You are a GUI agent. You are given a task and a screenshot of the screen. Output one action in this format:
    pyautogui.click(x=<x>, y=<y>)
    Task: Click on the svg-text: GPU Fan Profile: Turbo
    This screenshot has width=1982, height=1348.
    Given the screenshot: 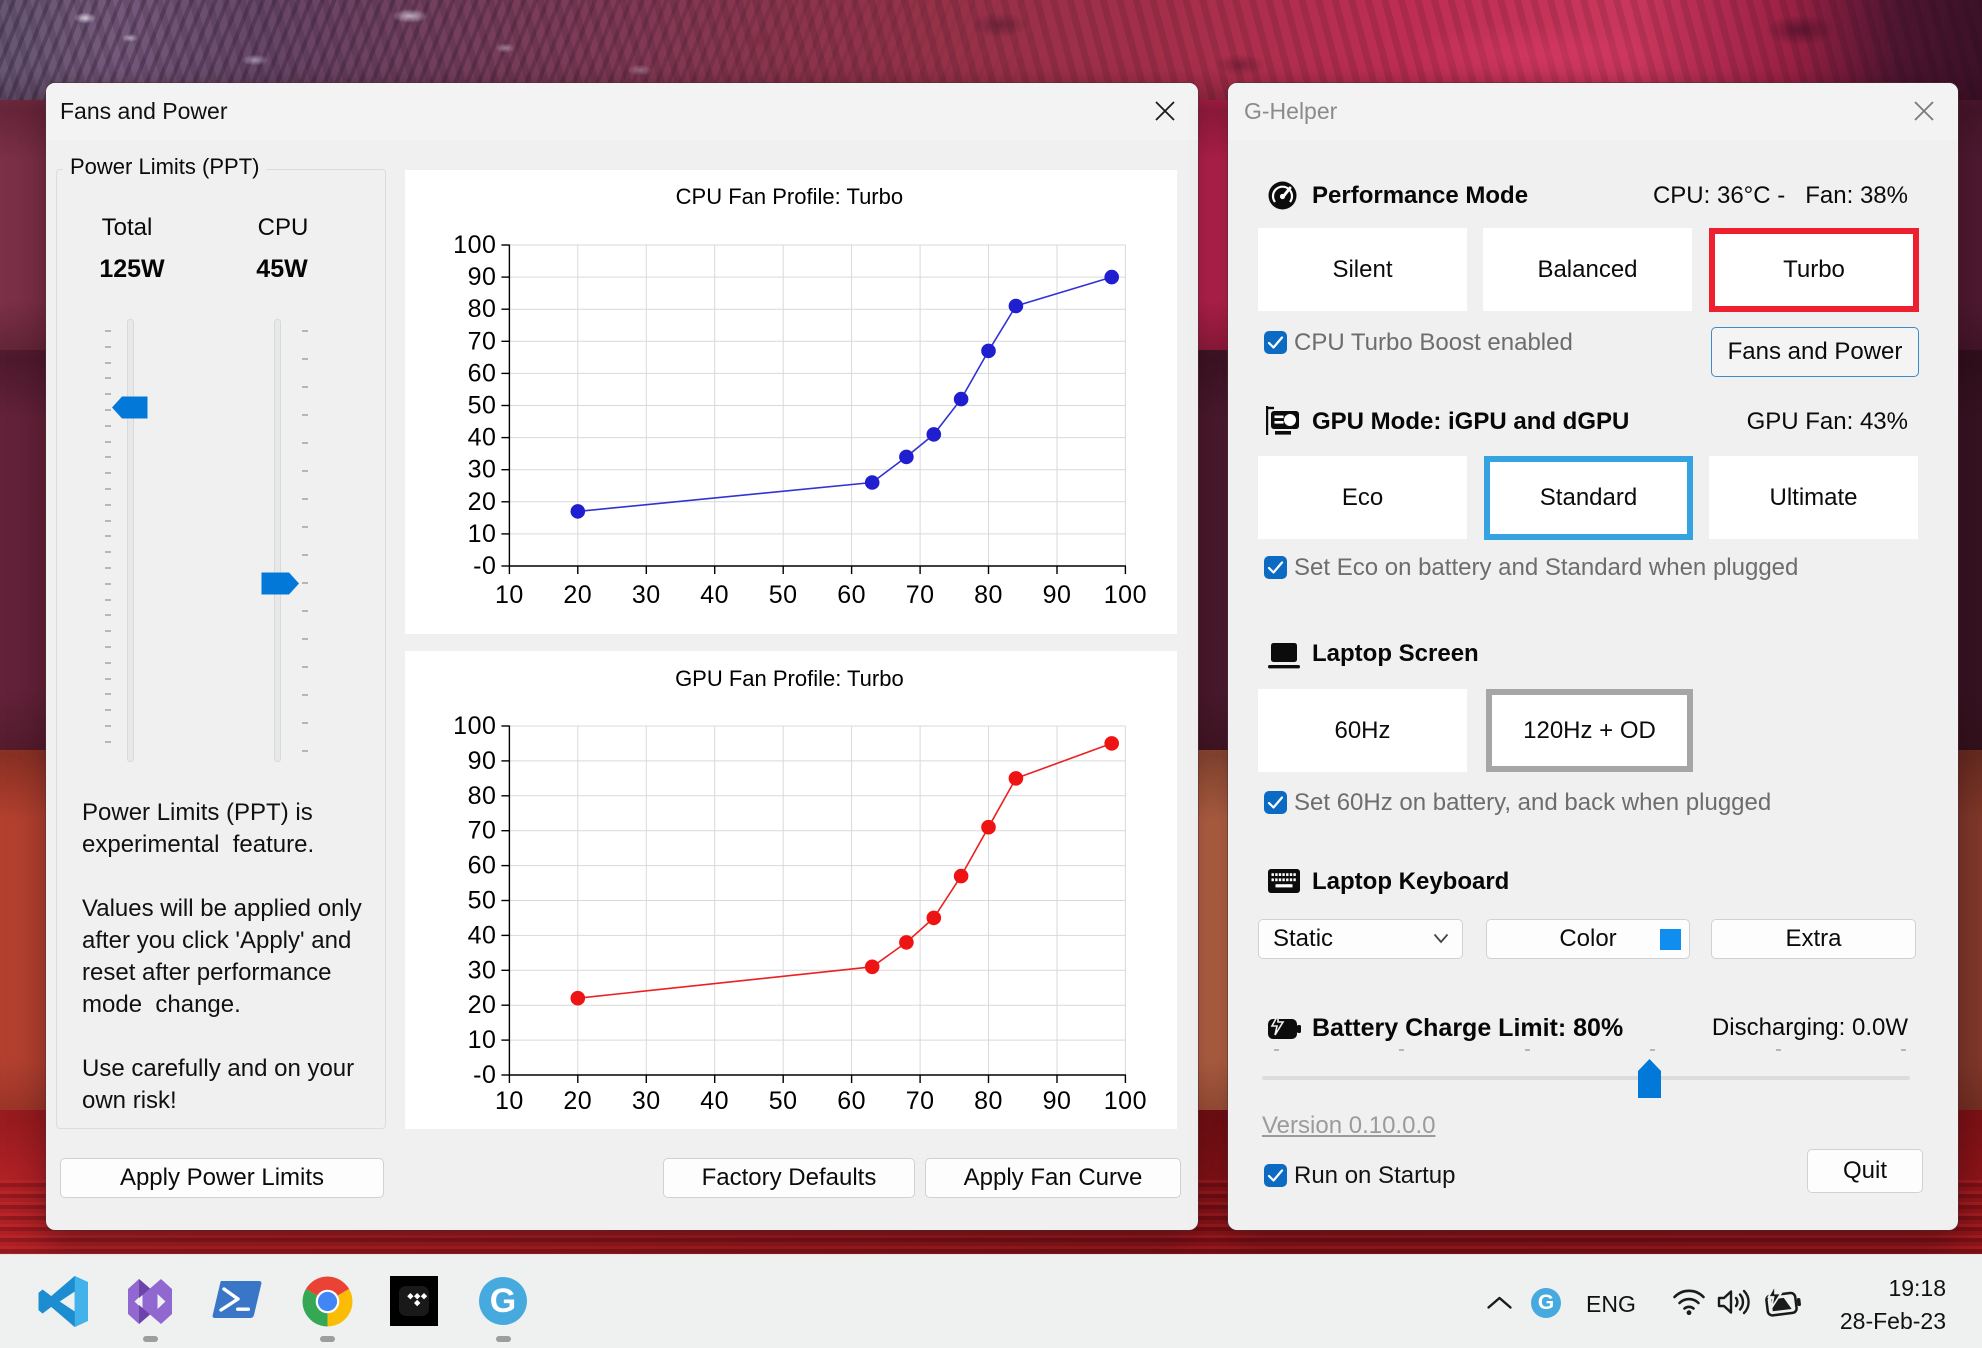 What is the action you would take?
    pyautogui.click(x=789, y=678)
    